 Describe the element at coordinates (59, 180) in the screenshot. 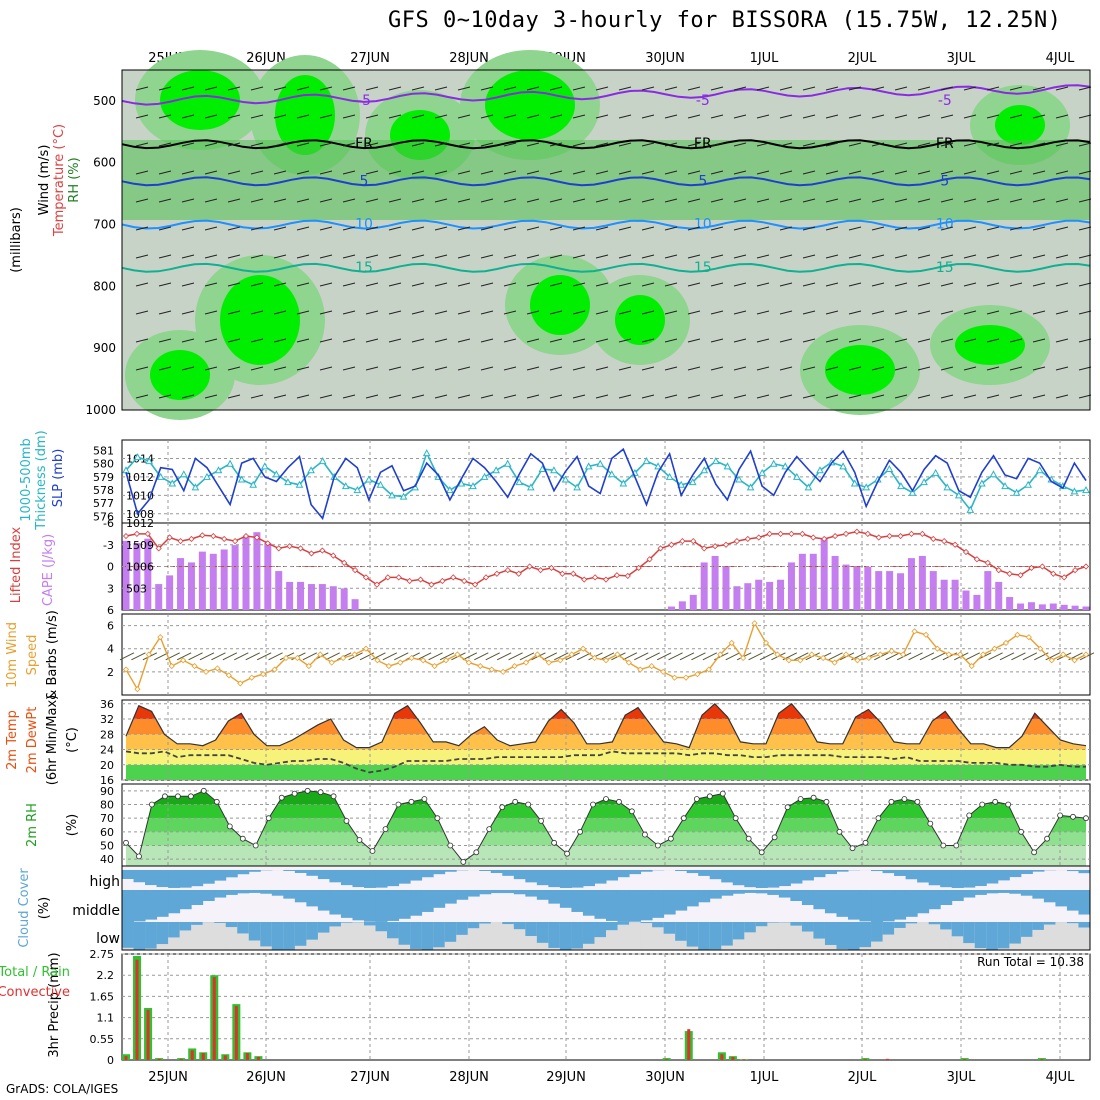

I see `upper-air-title: Wind (m/s)Temperature (°C)RH (%)` at that location.